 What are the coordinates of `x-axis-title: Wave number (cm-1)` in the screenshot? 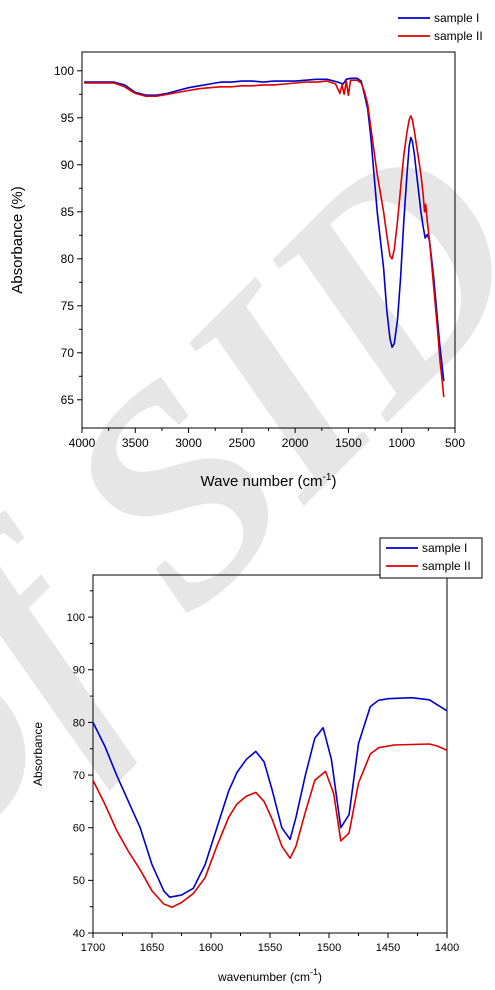 It's located at (269, 481).